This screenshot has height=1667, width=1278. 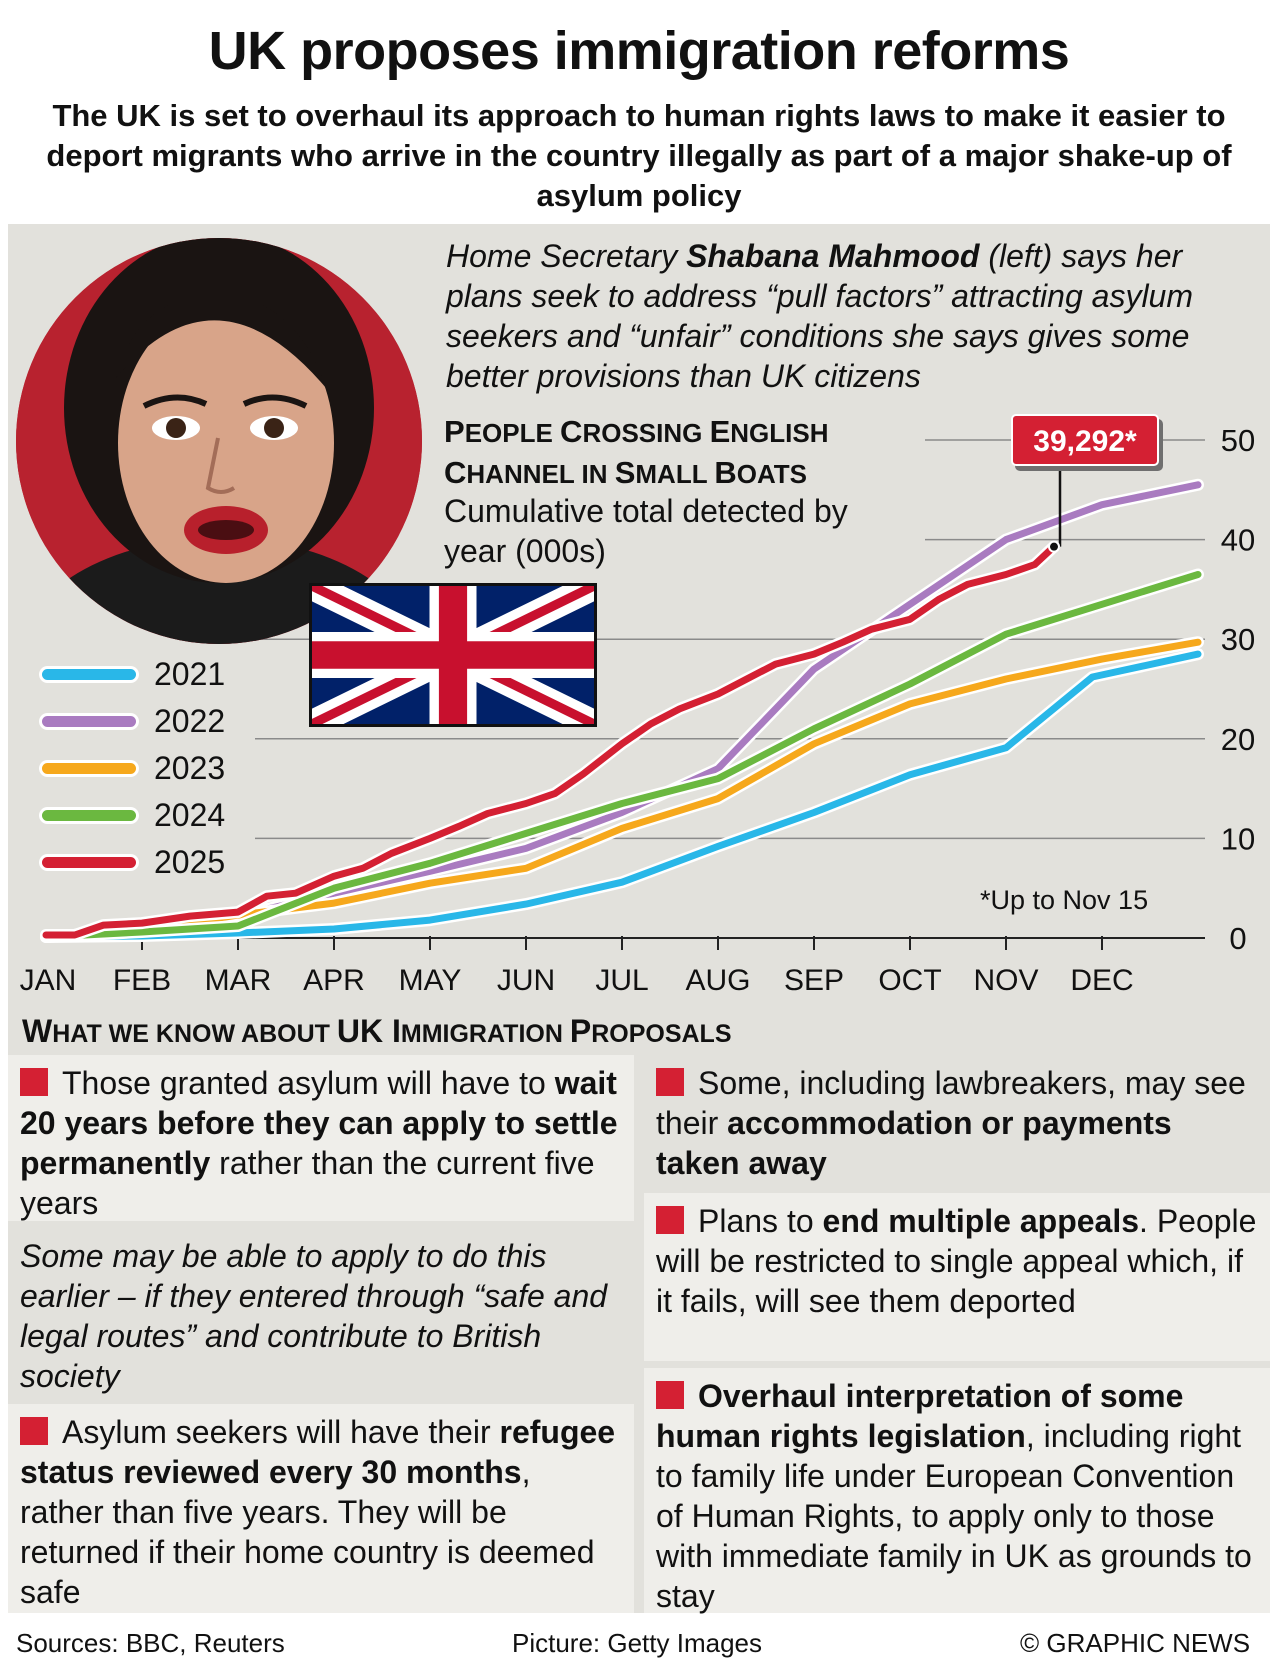 What do you see at coordinates (1005, 980) in the screenshot?
I see `x-tick-label: NOV` at bounding box center [1005, 980].